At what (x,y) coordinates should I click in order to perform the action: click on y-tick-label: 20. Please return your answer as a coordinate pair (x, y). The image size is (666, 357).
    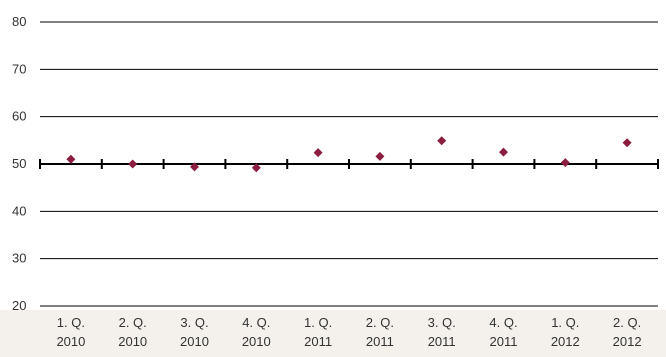
    Looking at the image, I should click on (19, 305).